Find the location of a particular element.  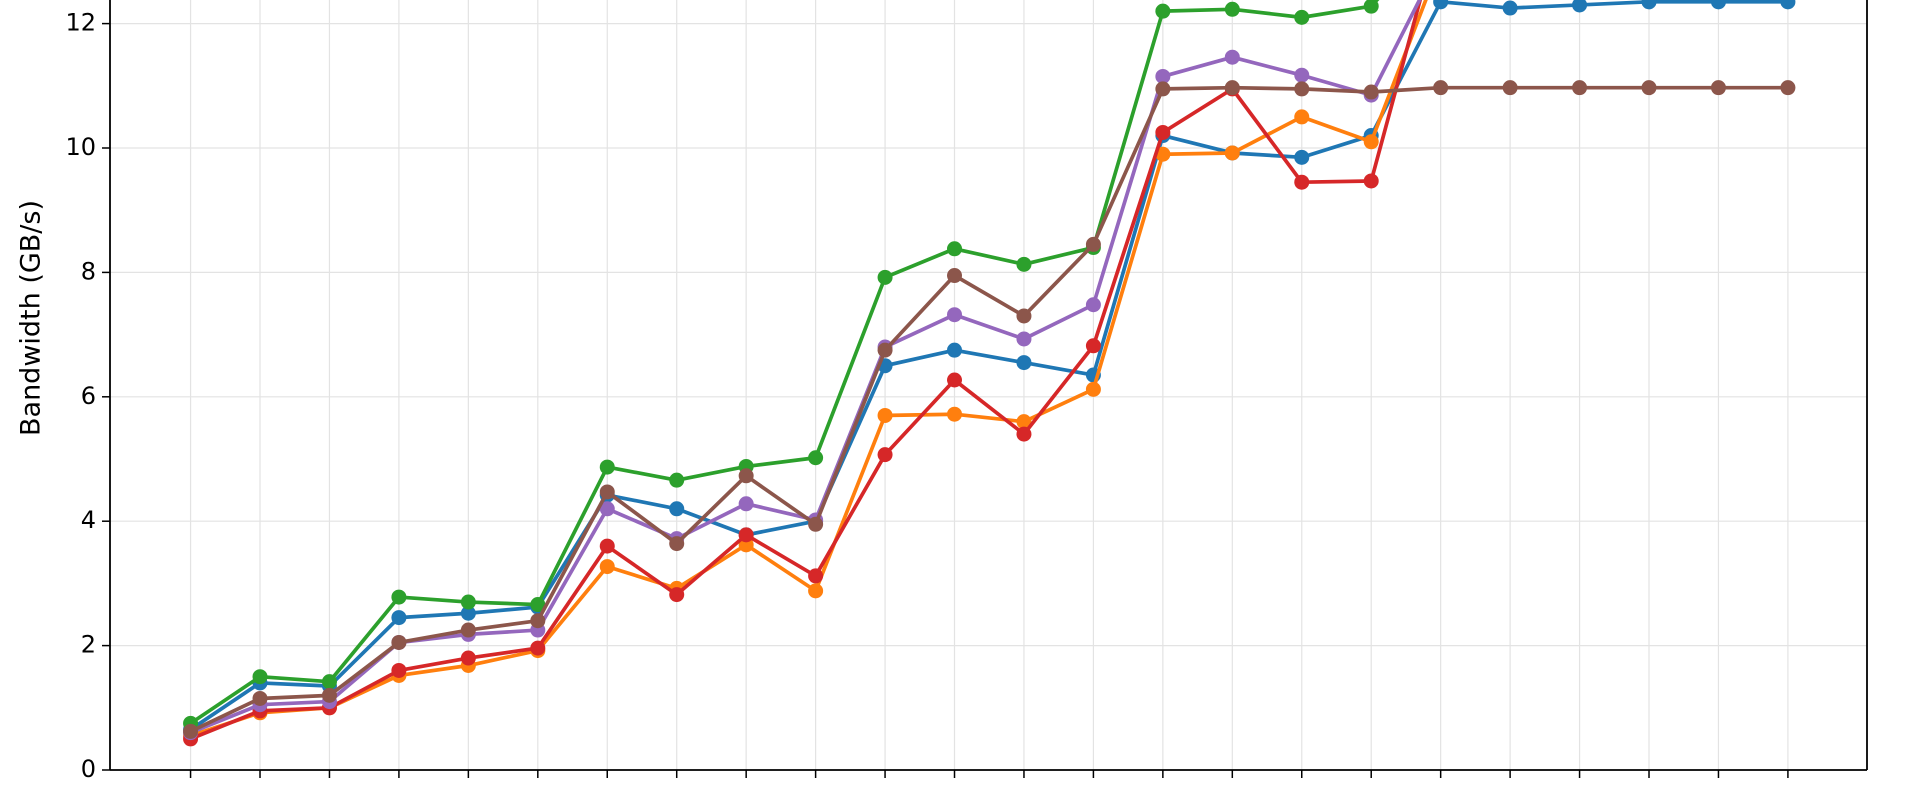

y-tick-label: 2 is located at coordinates (88, 645).